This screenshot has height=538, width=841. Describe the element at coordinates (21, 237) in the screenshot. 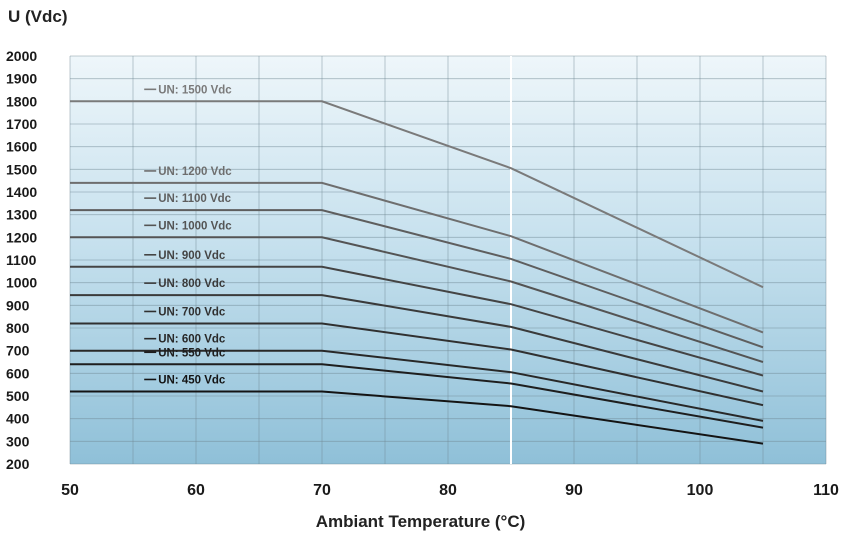

I see `y-tick-label: 1200` at that location.